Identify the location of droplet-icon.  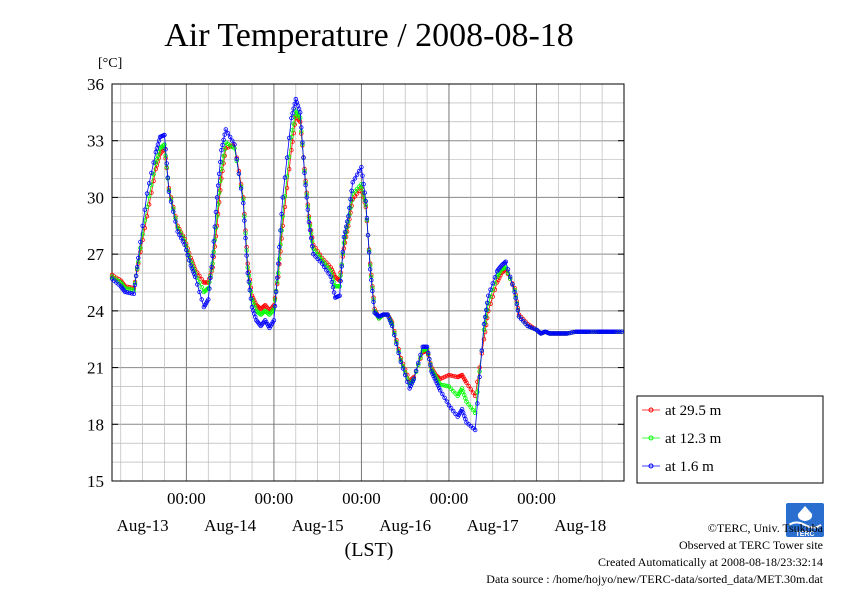
(805, 513).